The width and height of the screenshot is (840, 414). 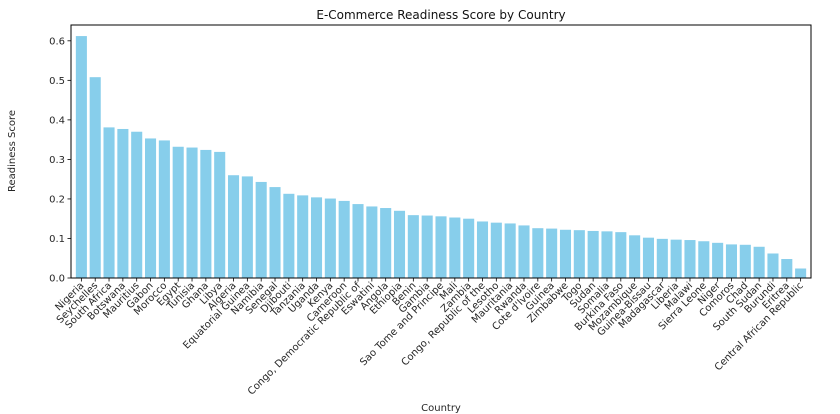 I want to click on y-tick-label: 0.3, so click(x=57, y=160).